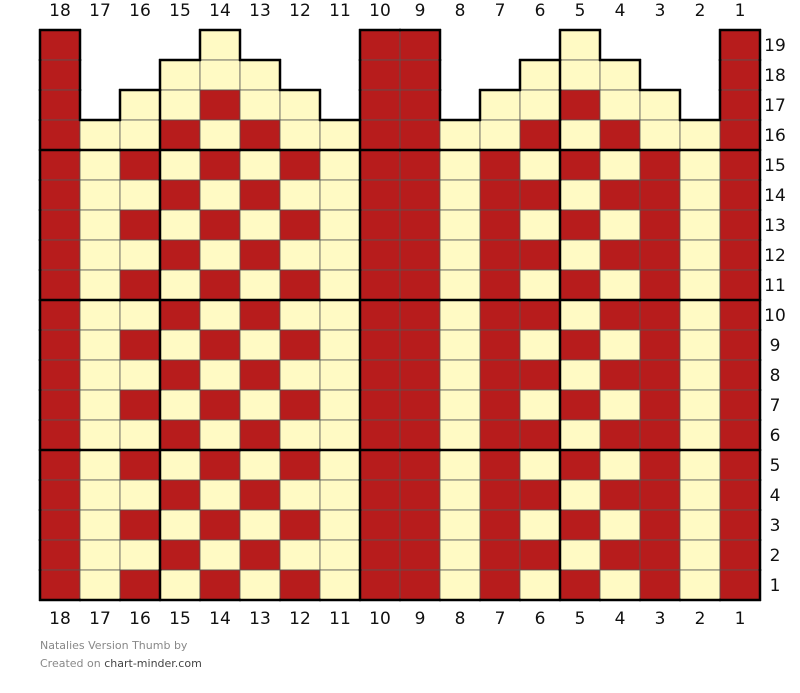  What do you see at coordinates (153, 663) in the screenshot?
I see `site-link: chart-minder.com` at bounding box center [153, 663].